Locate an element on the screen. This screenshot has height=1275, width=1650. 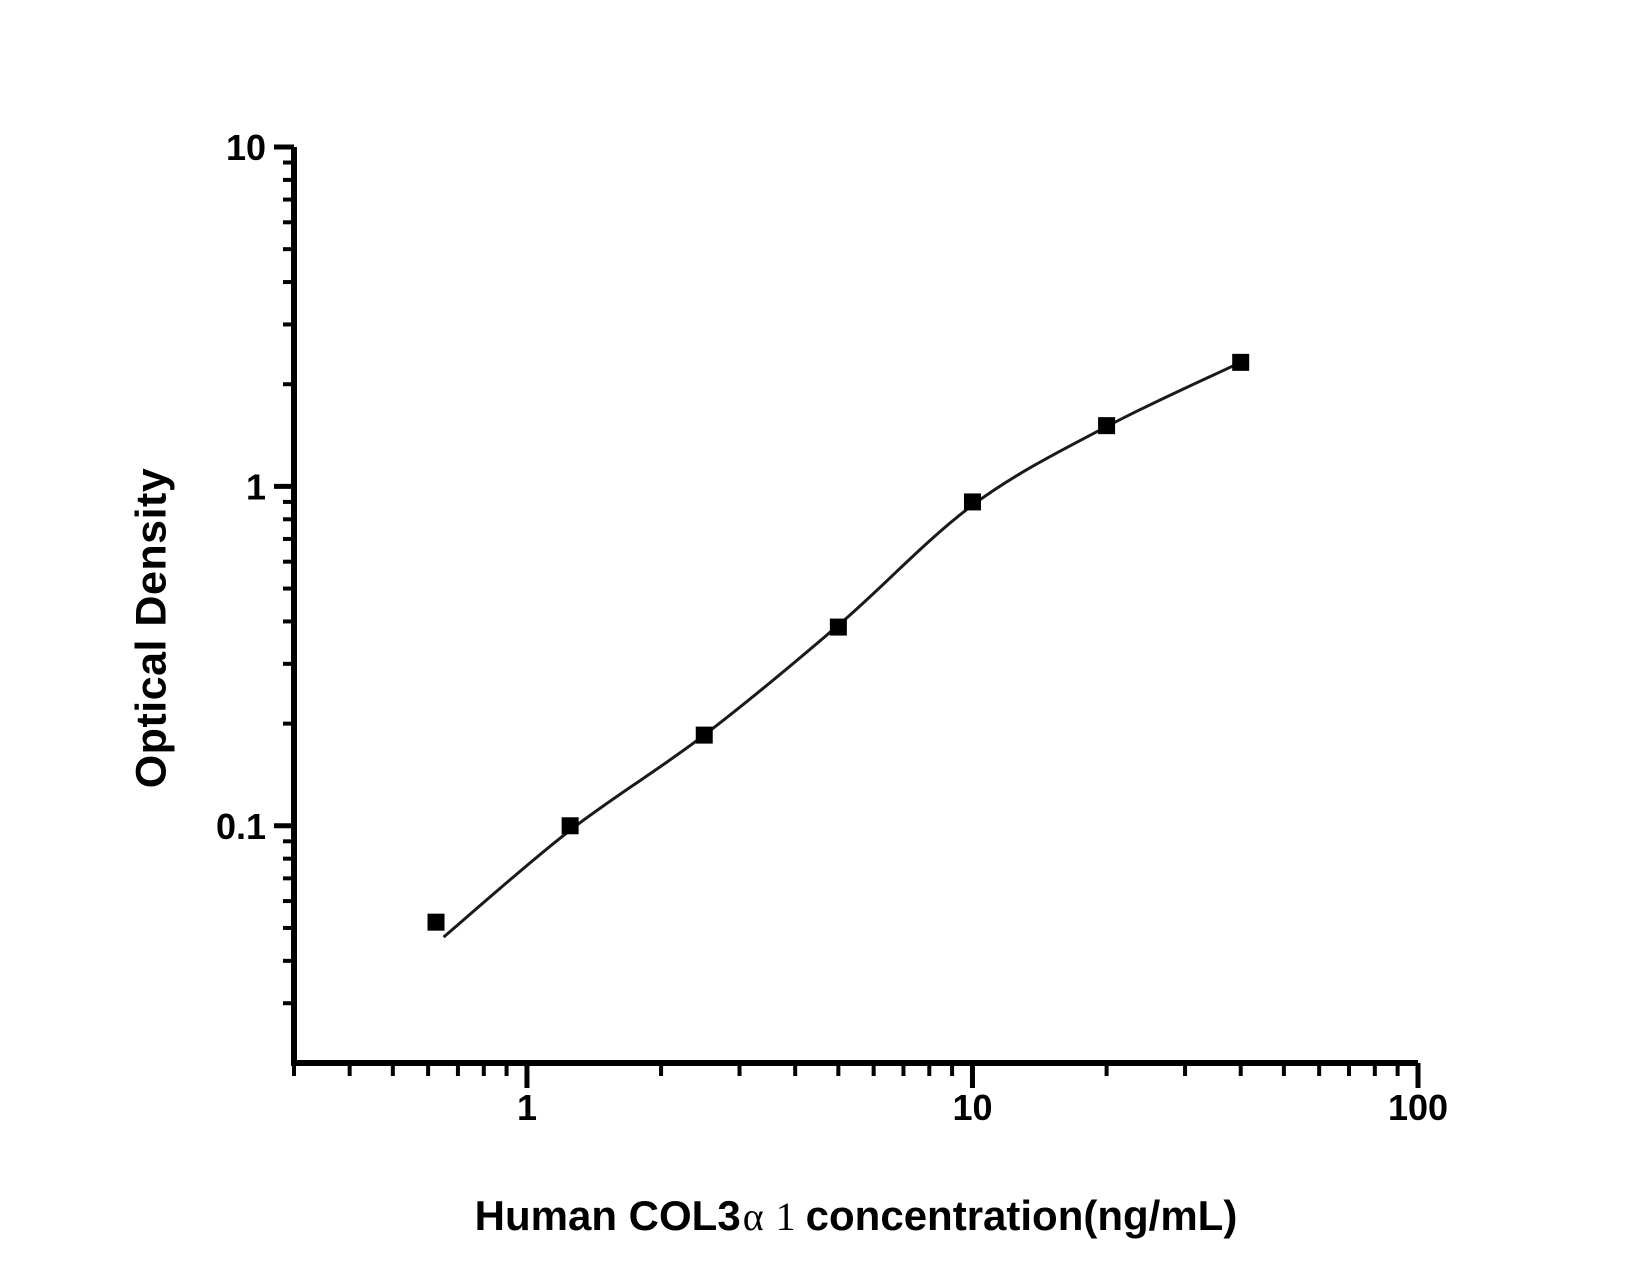
x-axis-tick-label: 100 is located at coordinates (1418, 1107).